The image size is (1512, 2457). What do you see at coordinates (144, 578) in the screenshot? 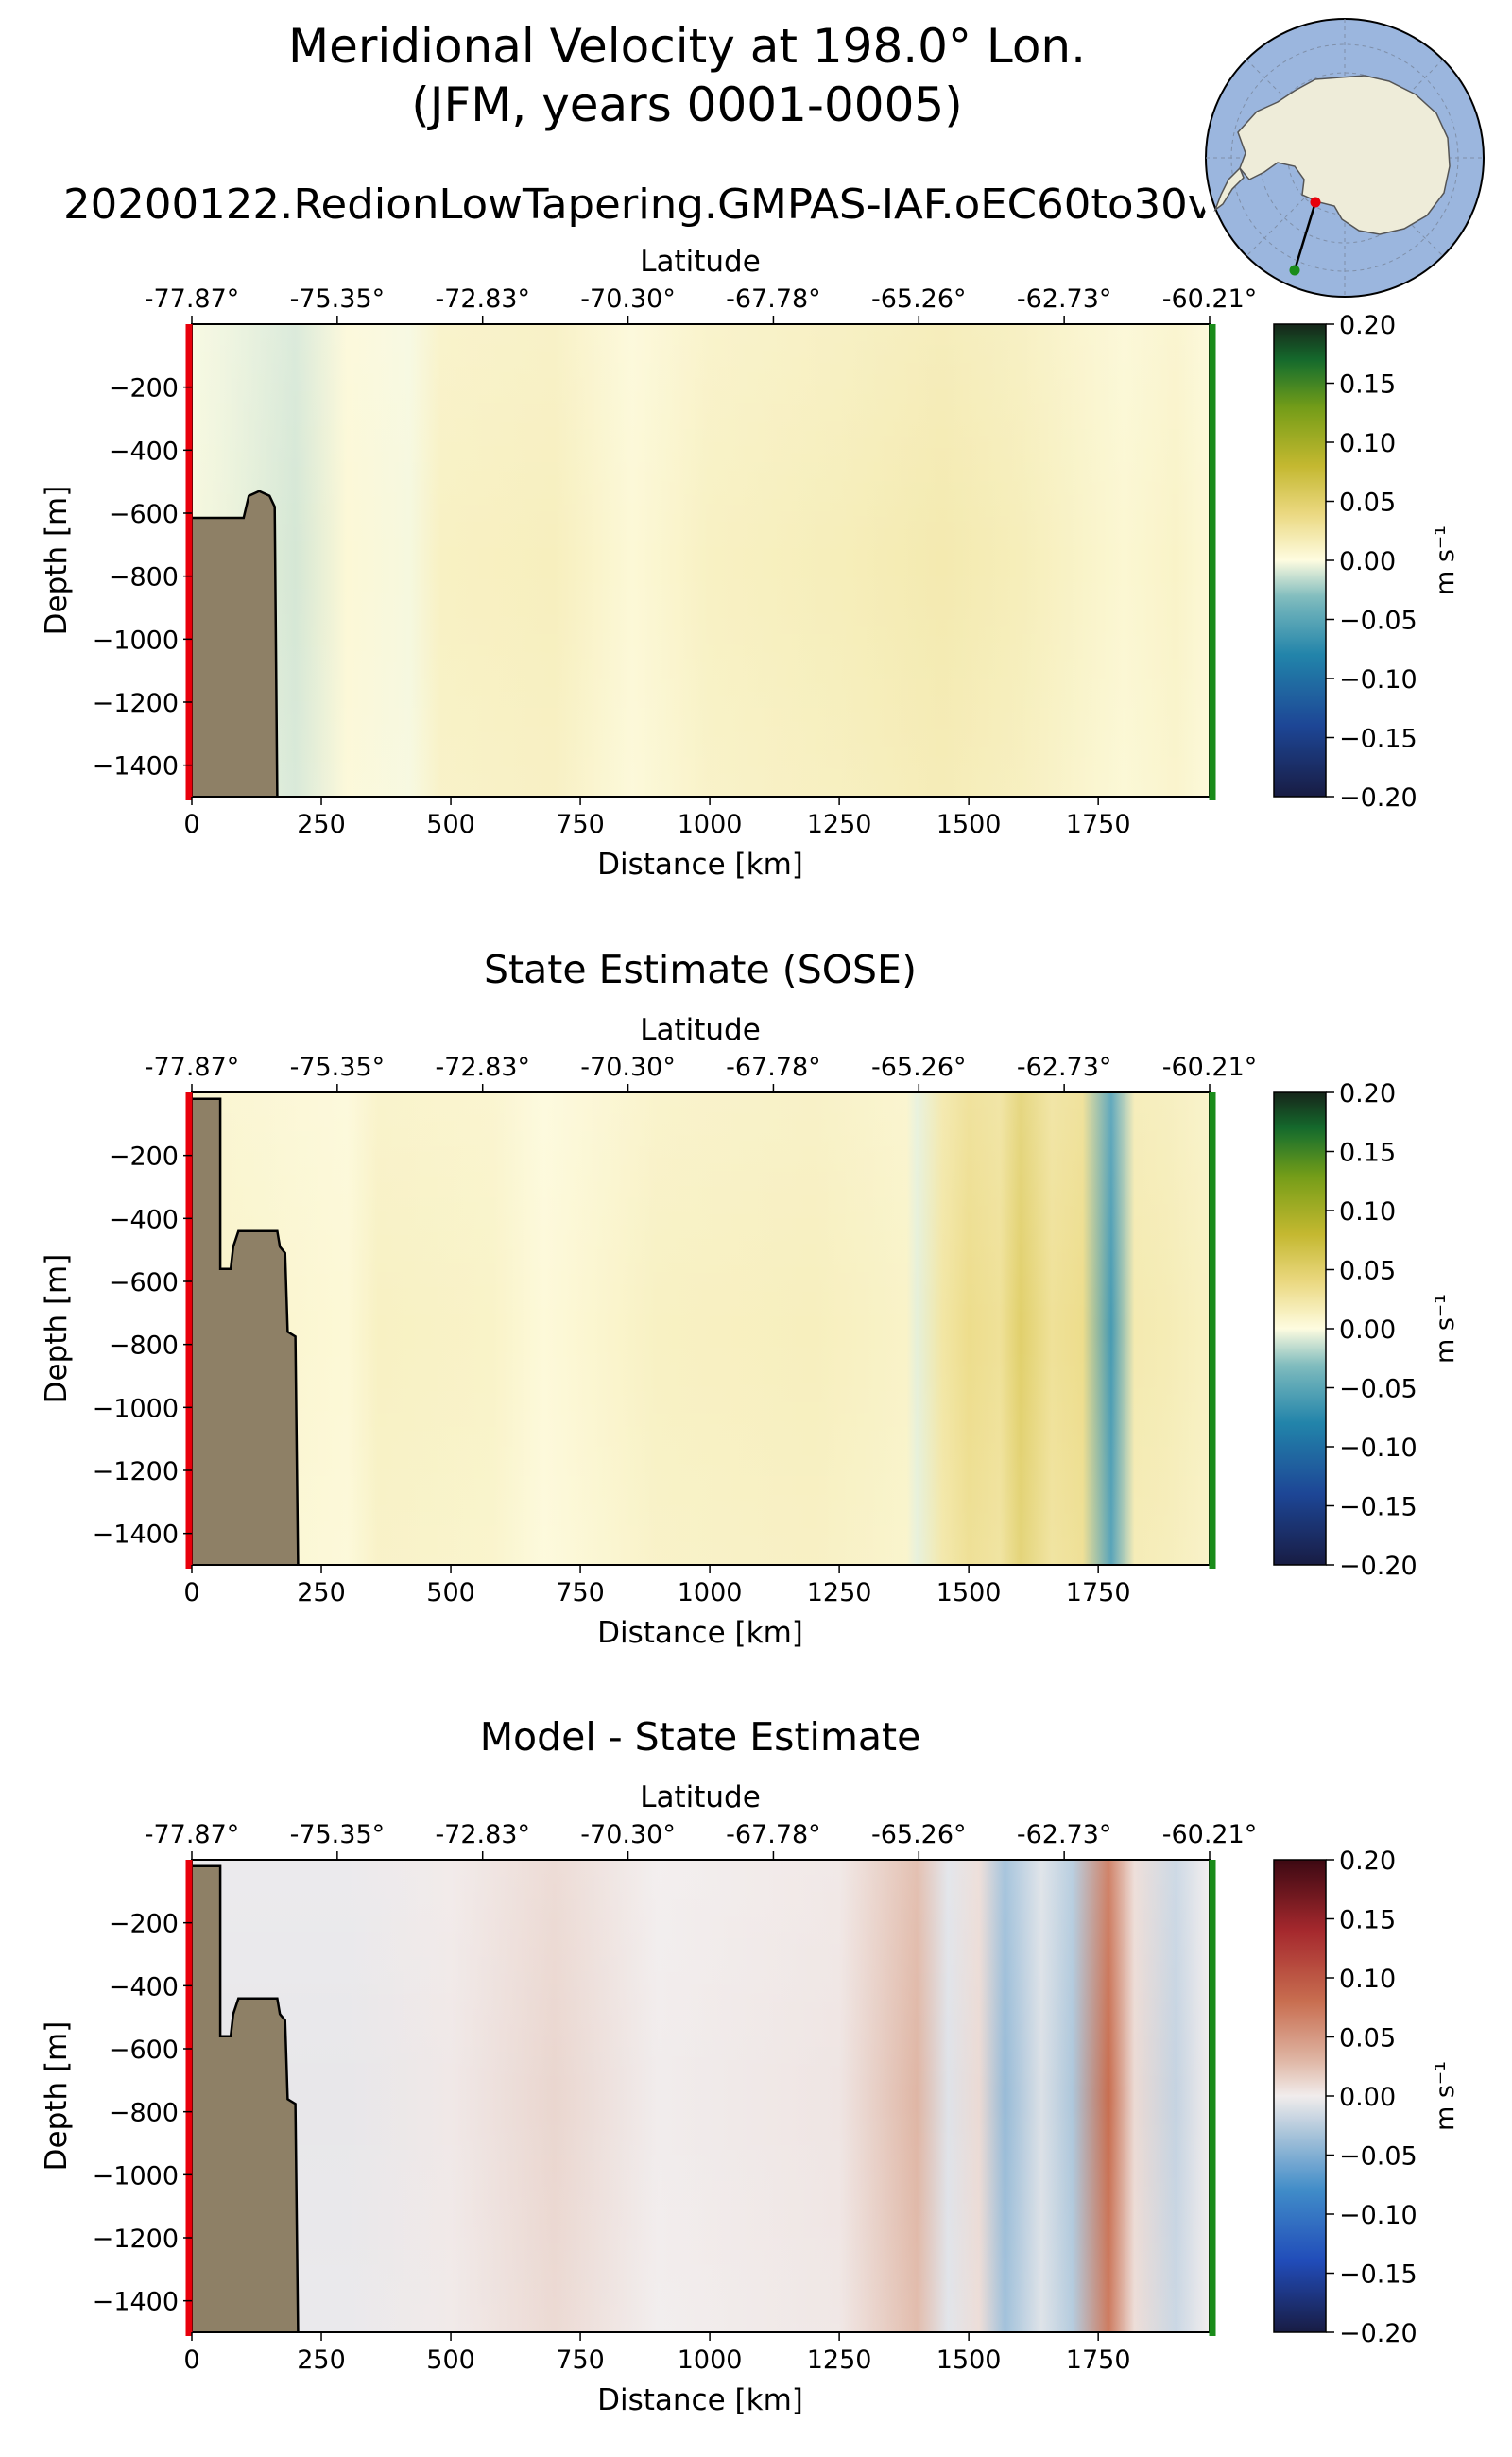
I see `y-tick-label: −800` at bounding box center [144, 578].